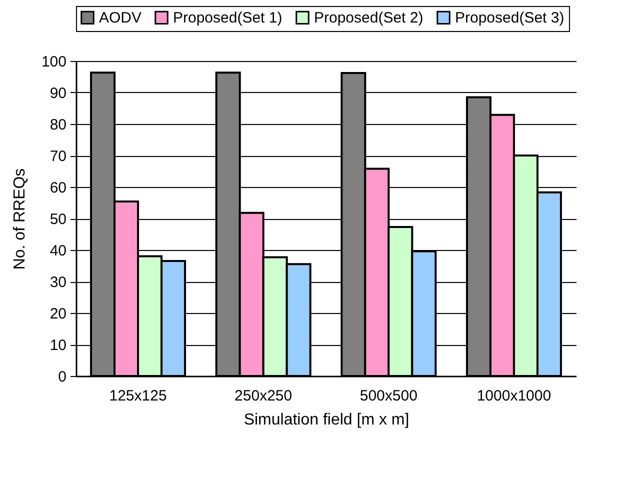 Image resolution: width=630 pixels, height=498 pixels. I want to click on y-tick-label: 100, so click(53, 62).